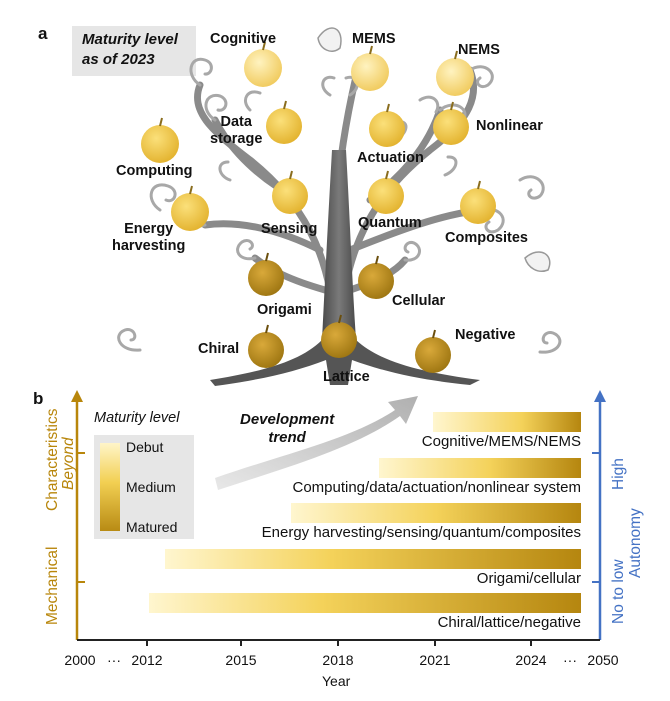  What do you see at coordinates (284, 310) in the screenshot?
I see `label-origami: Origami` at bounding box center [284, 310].